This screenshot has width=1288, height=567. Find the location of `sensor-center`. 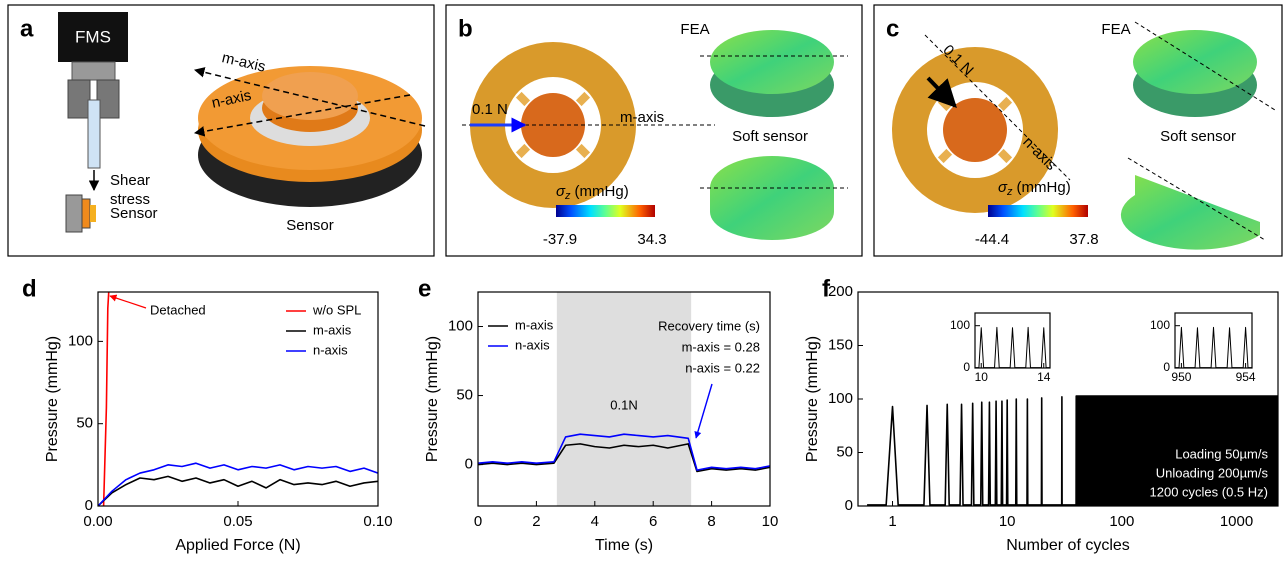

sensor-center is located at coordinates (310, 96).